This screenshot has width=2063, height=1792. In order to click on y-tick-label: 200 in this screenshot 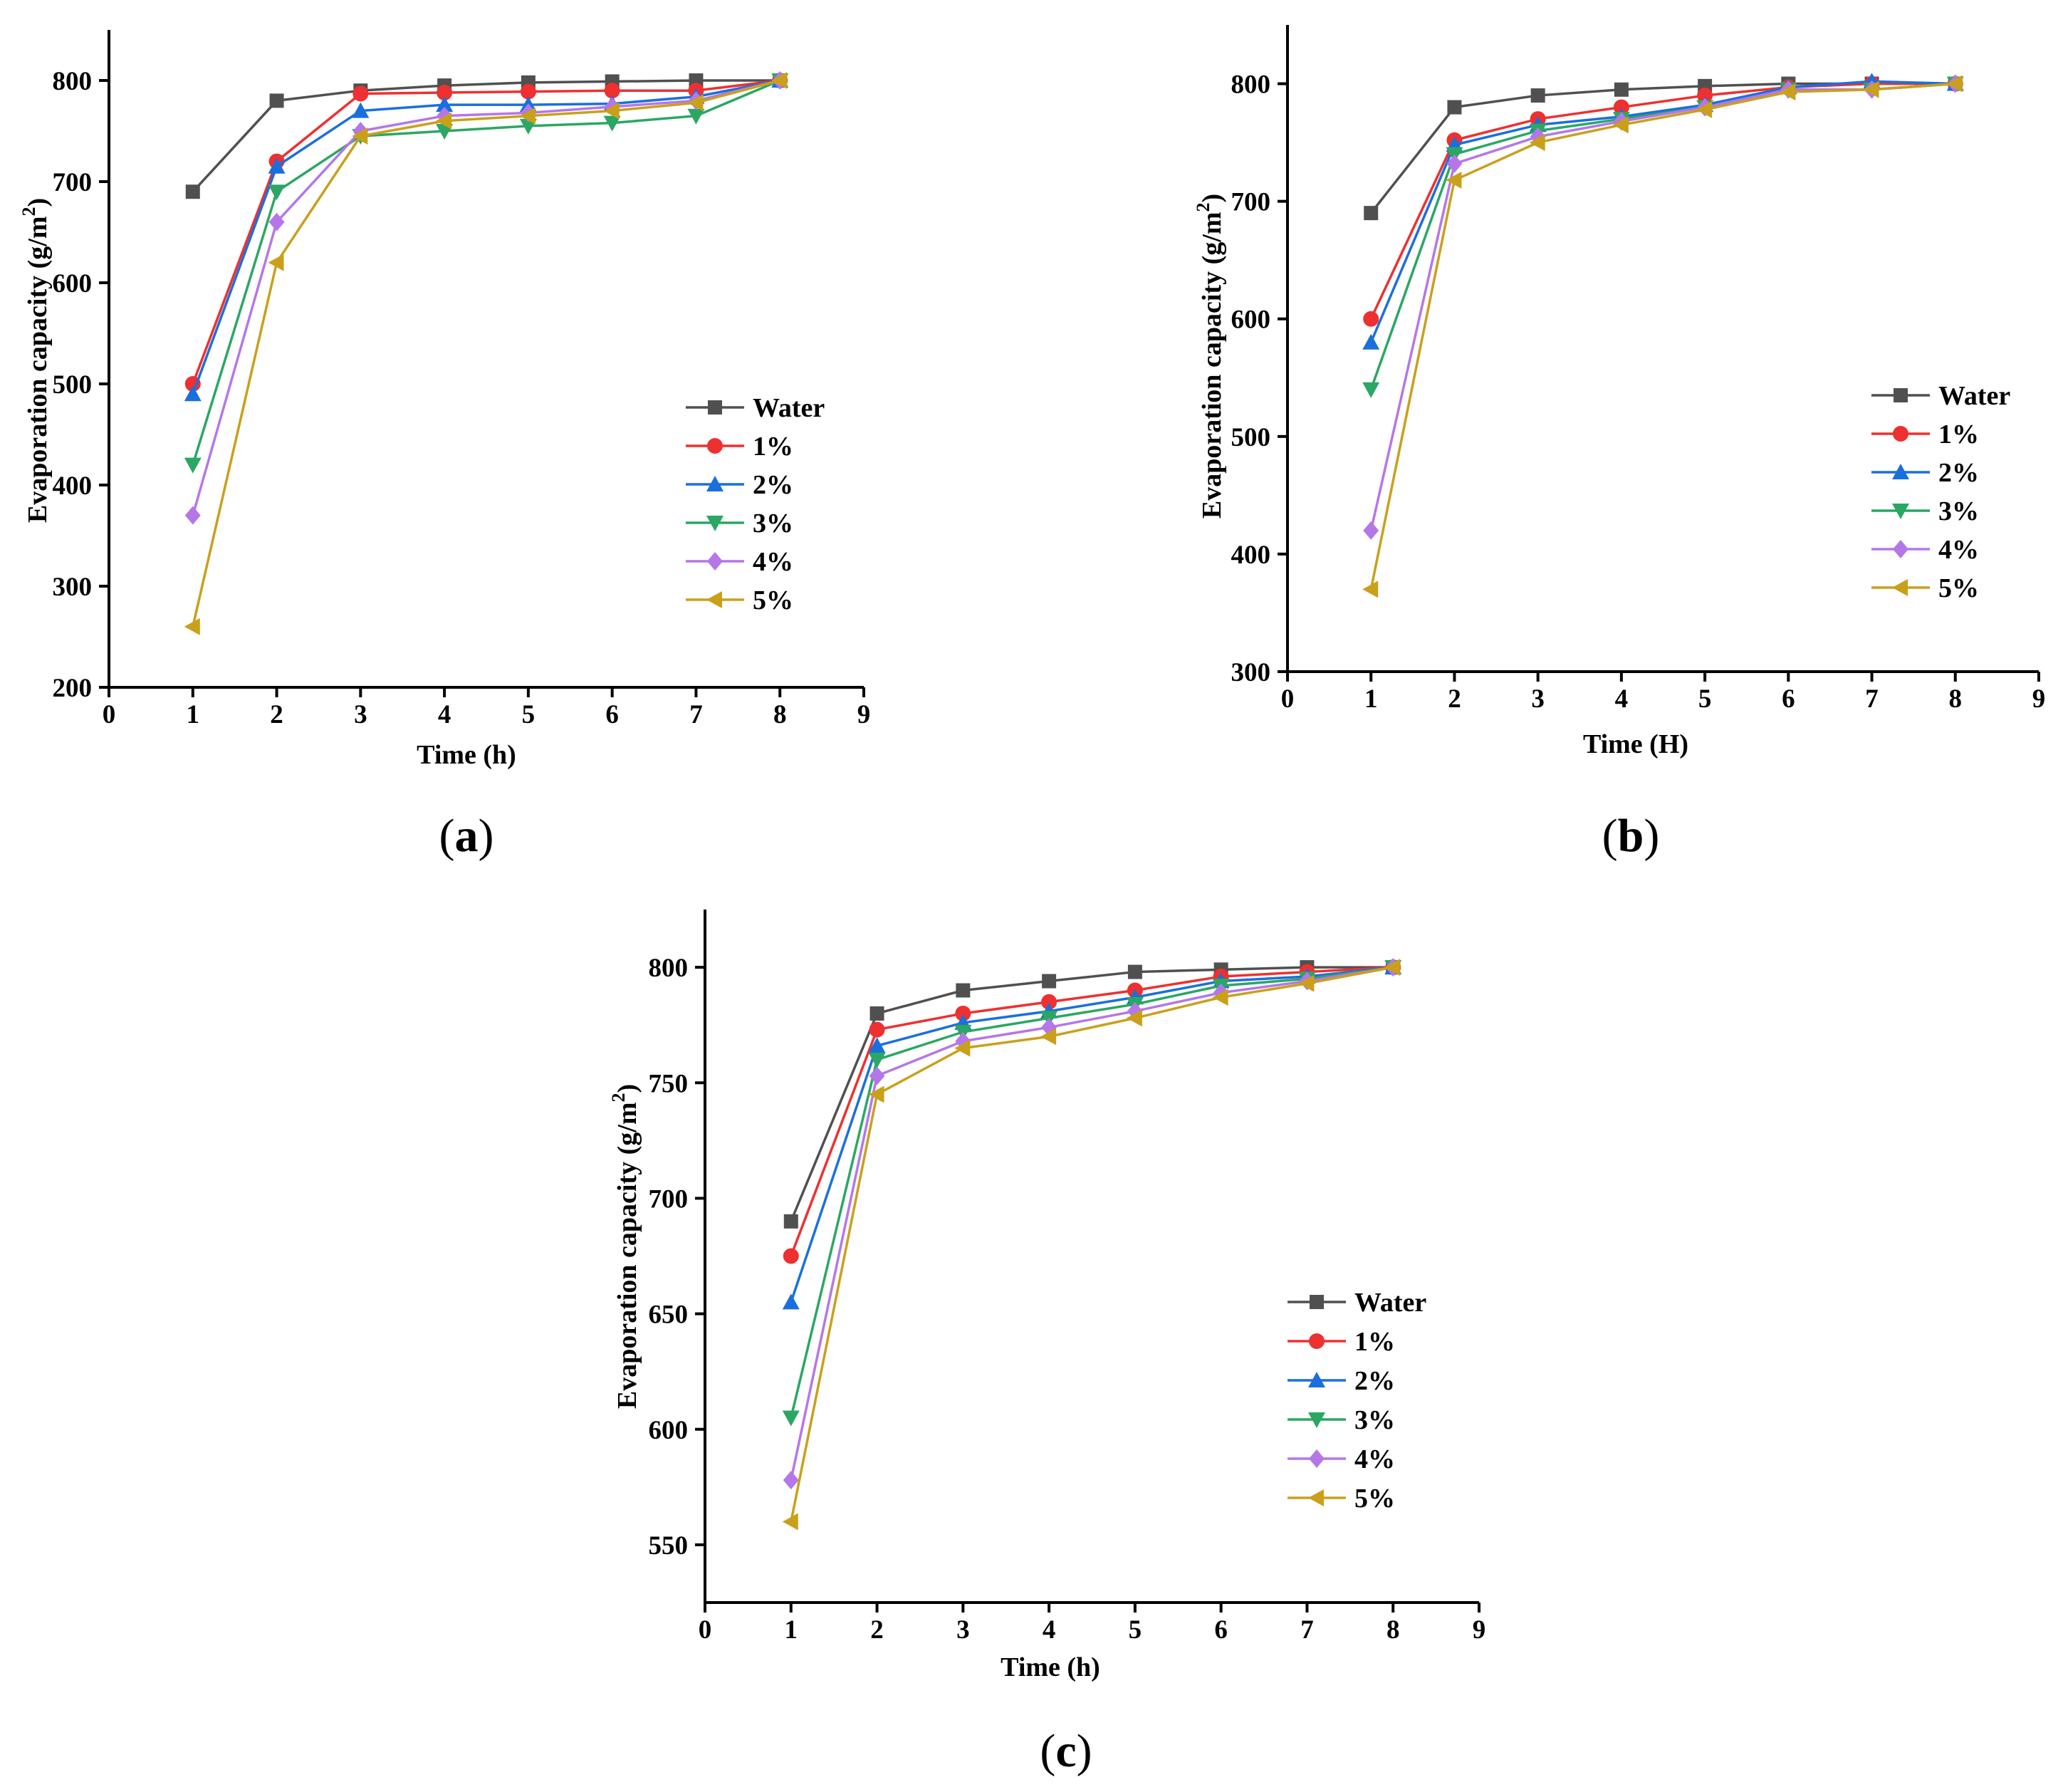, I will do `click(73, 688)`.